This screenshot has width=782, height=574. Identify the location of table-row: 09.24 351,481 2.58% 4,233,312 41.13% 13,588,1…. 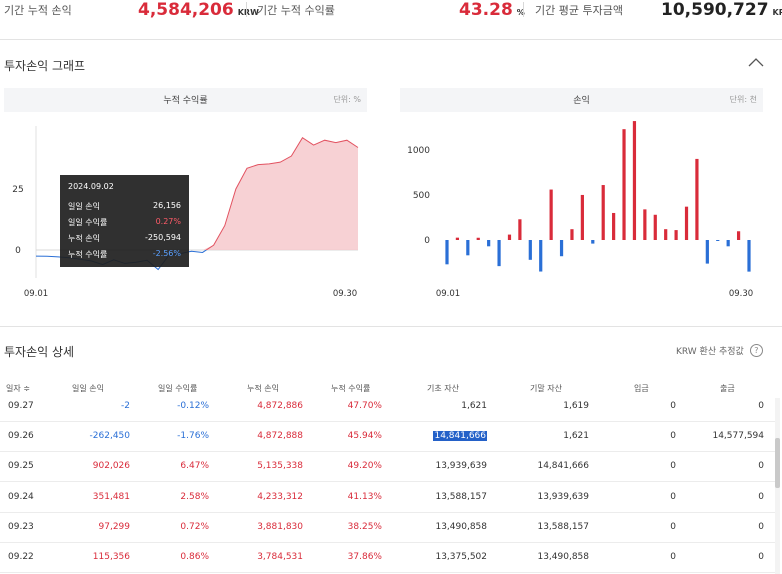
(387, 498).